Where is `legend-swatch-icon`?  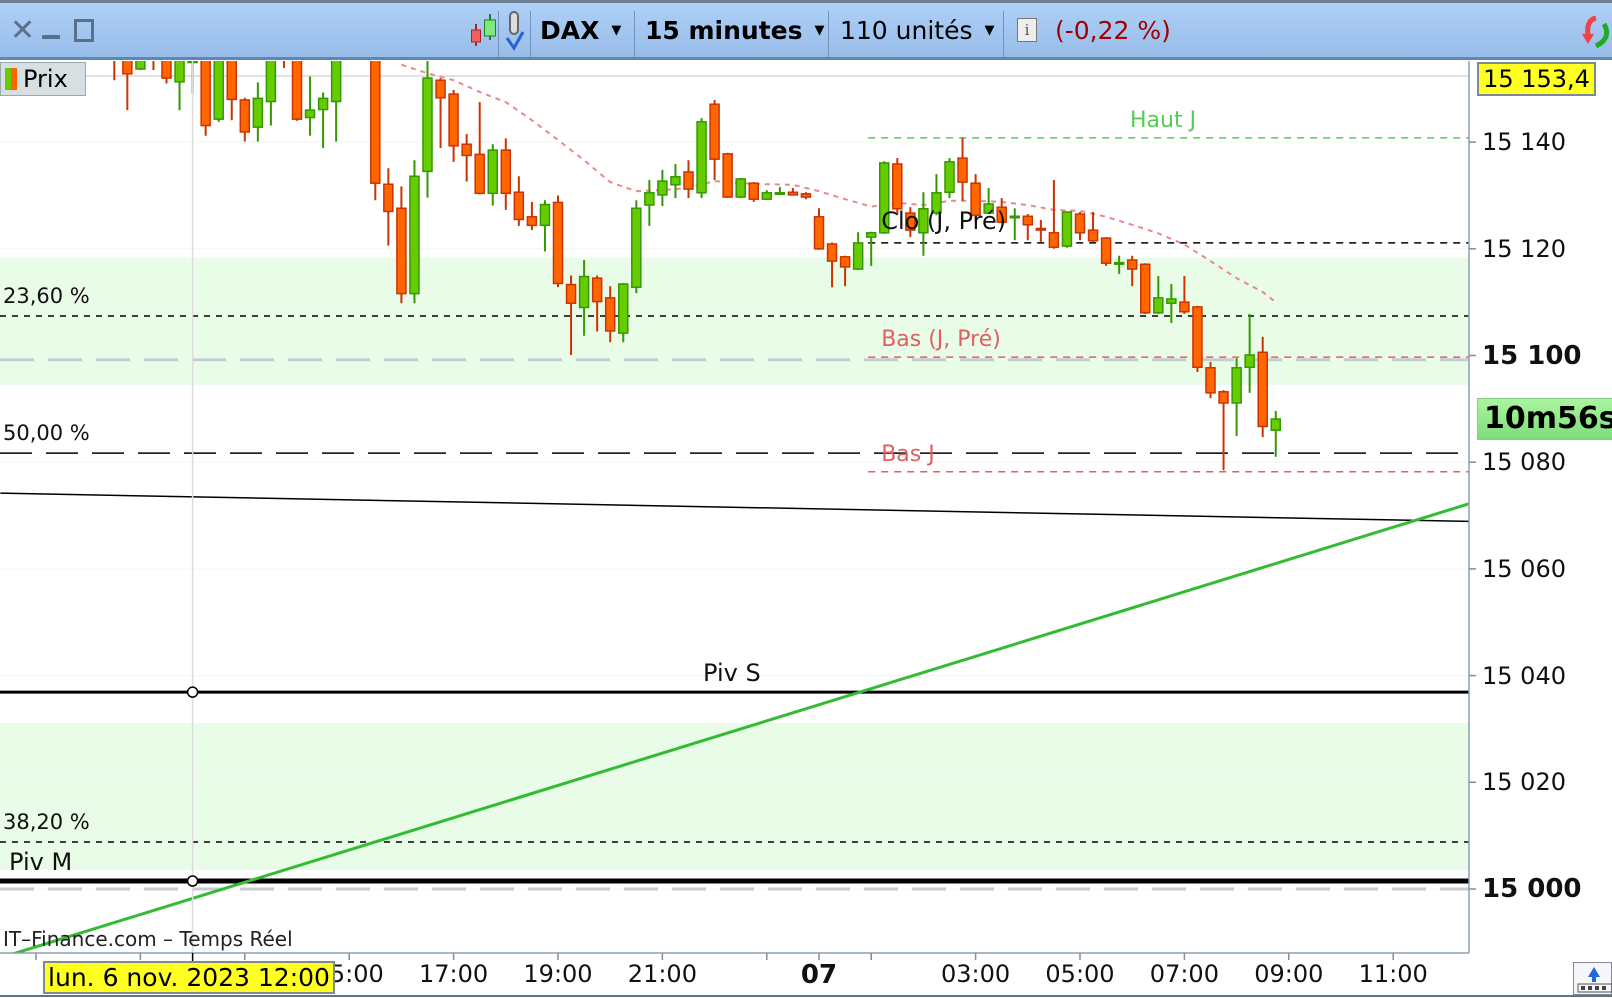
legend-swatch-icon is located at coordinates (8, 79).